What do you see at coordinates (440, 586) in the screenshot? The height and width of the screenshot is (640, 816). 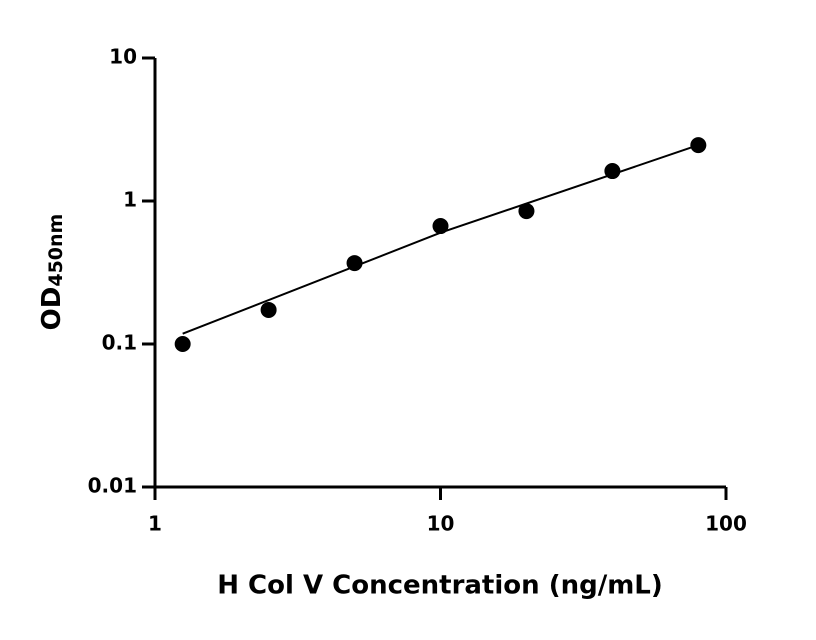 I see `x-axis-label: H Col V Concentration (ng/mL)` at bounding box center [440, 586].